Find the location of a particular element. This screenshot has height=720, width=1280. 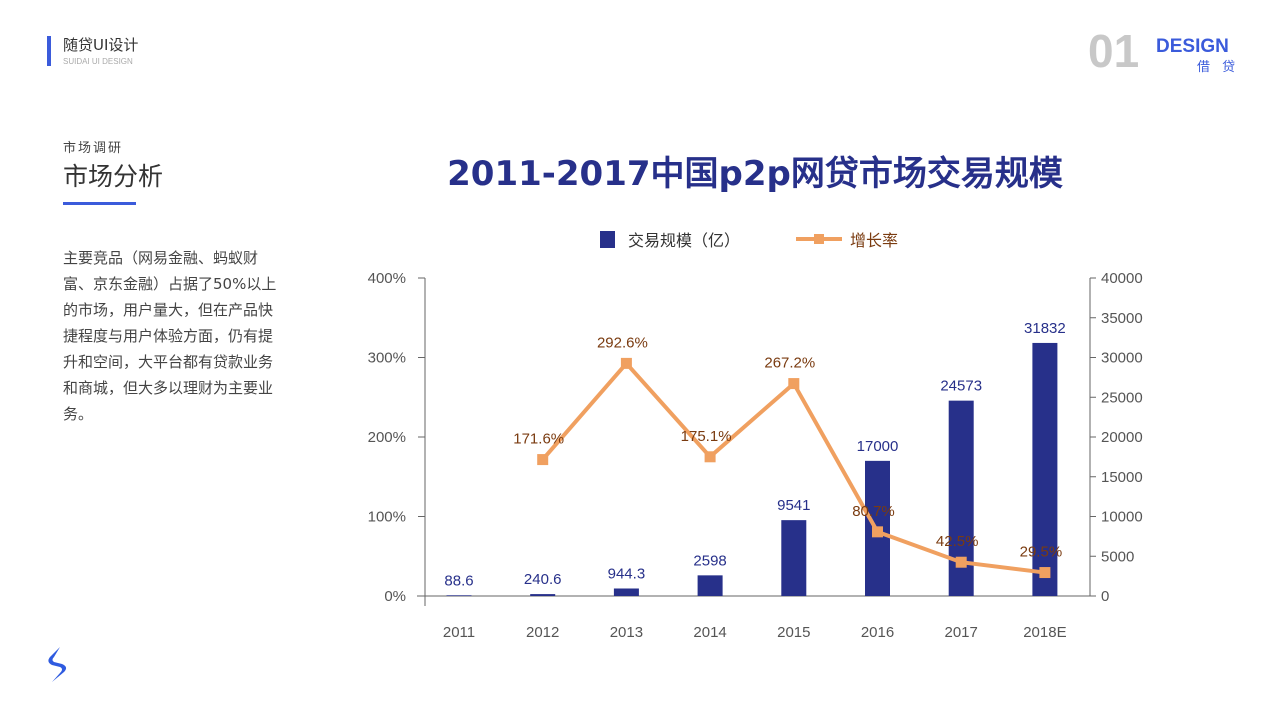

bar-label: 240.6 is located at coordinates (543, 579).